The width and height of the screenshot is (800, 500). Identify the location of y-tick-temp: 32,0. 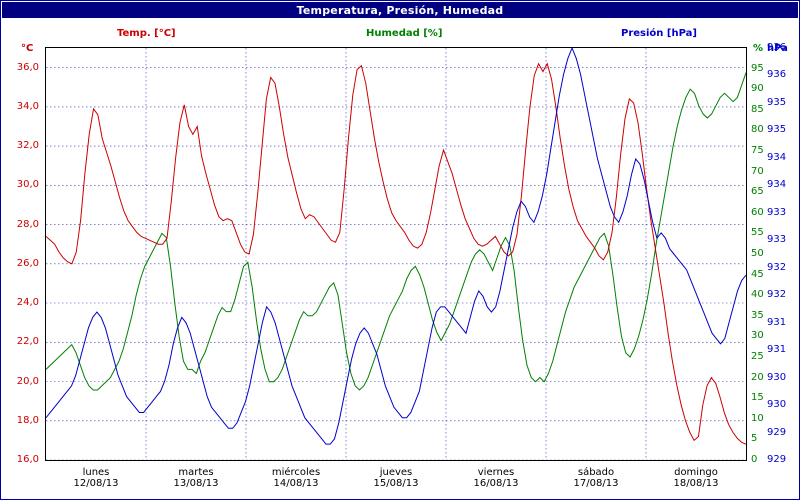
(27, 146).